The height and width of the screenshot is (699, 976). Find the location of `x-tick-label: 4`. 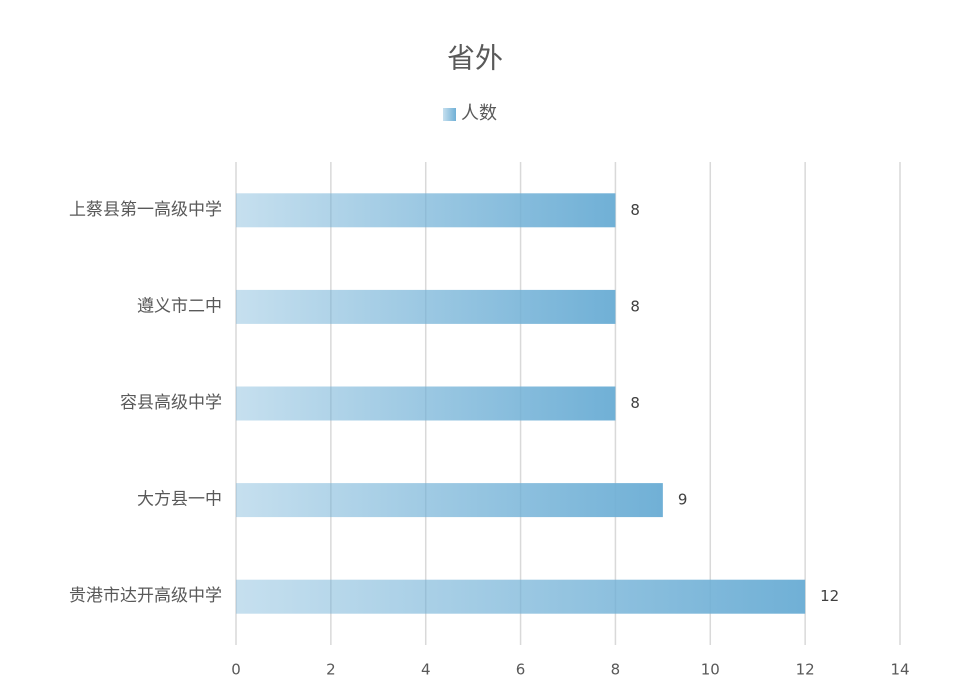

x-tick-label: 4 is located at coordinates (426, 670).